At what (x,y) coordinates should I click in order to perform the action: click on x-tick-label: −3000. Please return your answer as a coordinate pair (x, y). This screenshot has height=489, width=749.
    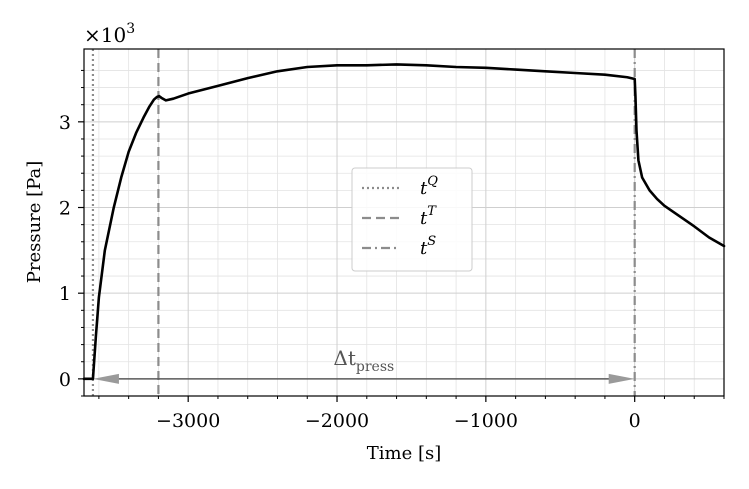
    Looking at the image, I should click on (188, 421).